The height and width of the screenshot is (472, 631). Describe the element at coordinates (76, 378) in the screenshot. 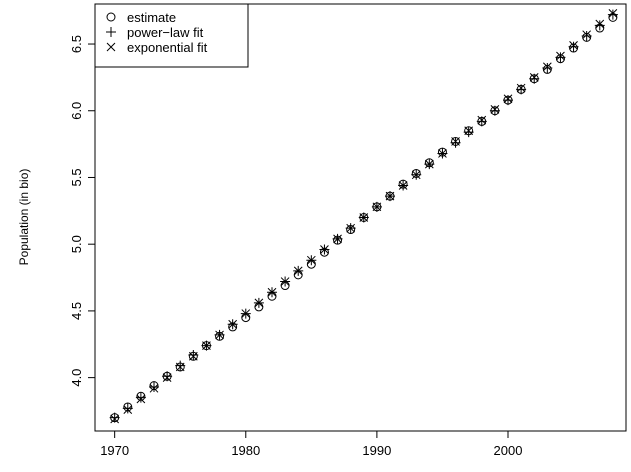

I see `y-tick-label: 4.0` at that location.